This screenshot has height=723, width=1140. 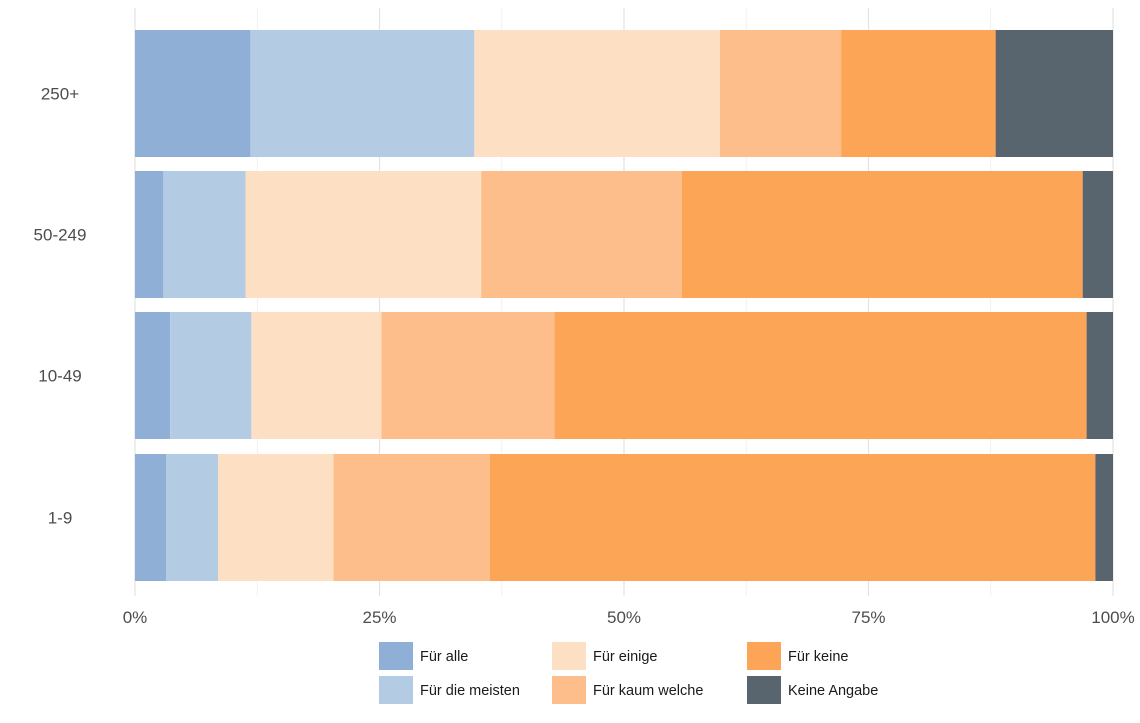 I want to click on y-tick-label: 250+, so click(x=60, y=94).